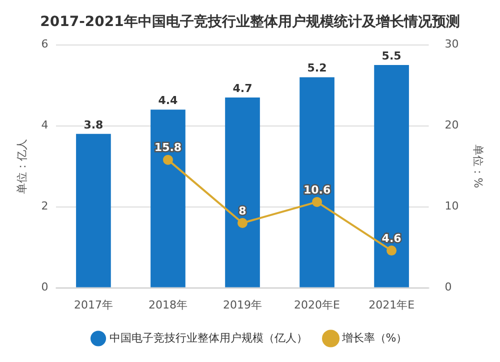  I want to click on y2-tick-label: 20, so click(451, 125).